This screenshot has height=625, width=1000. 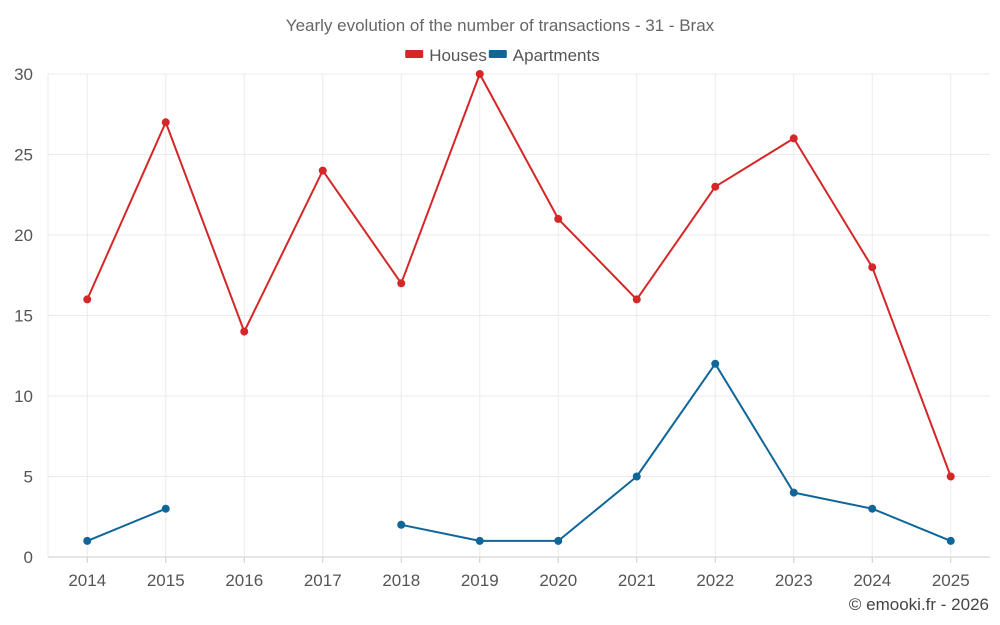 I want to click on legend-label: Apartments, so click(x=556, y=55).